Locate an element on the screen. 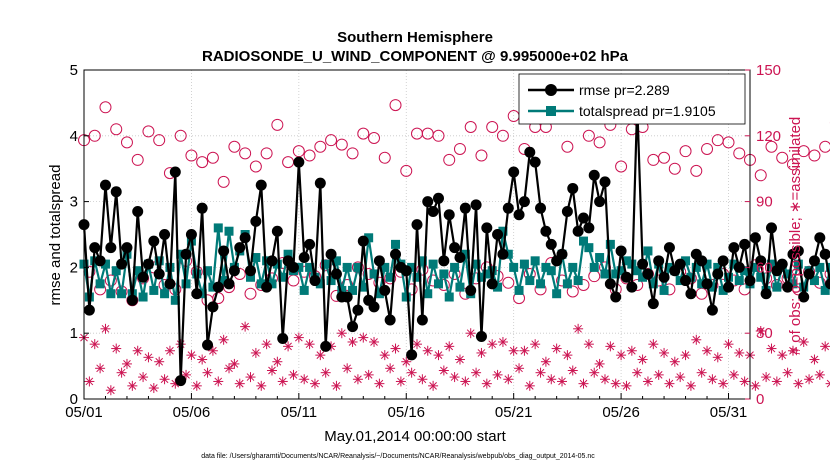  y-tick-label: 4 is located at coordinates (74, 136).